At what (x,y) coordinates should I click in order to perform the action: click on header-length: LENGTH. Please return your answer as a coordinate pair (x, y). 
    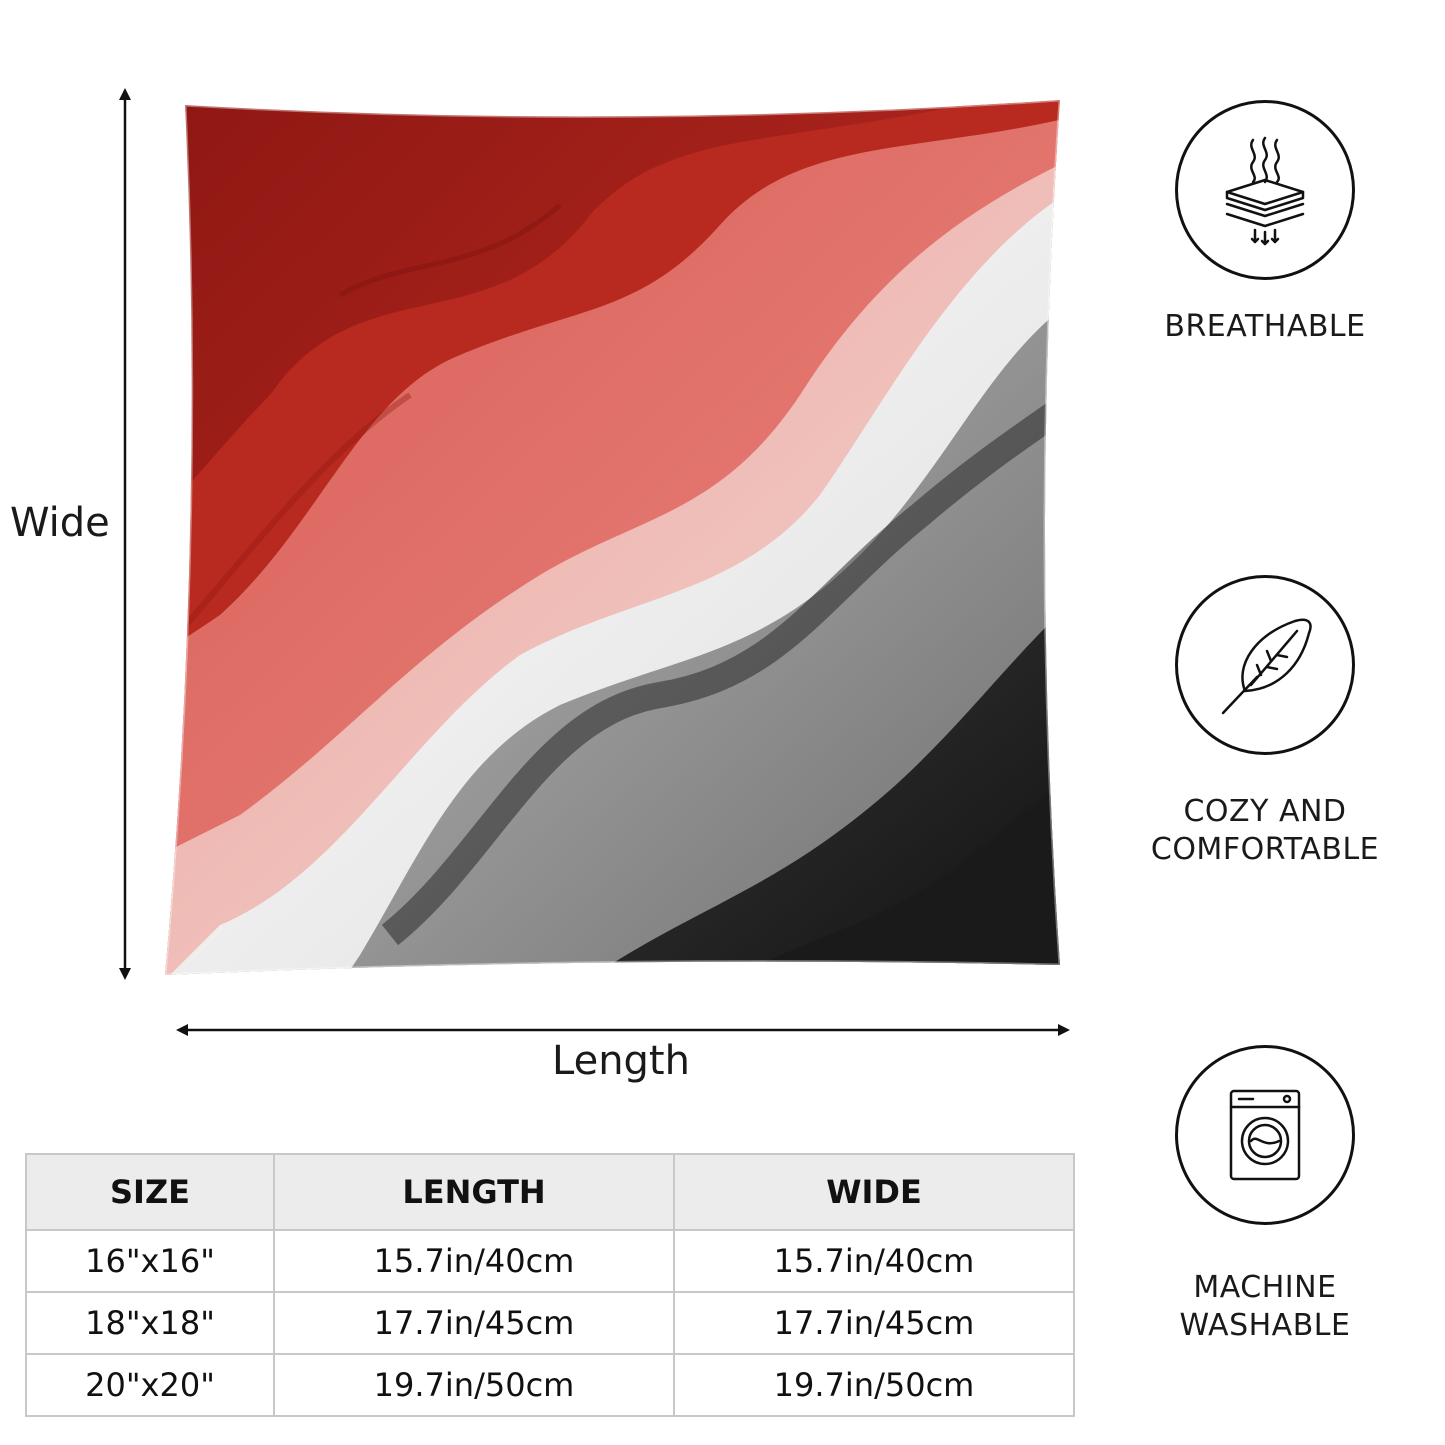
    Looking at the image, I should click on (474, 1192).